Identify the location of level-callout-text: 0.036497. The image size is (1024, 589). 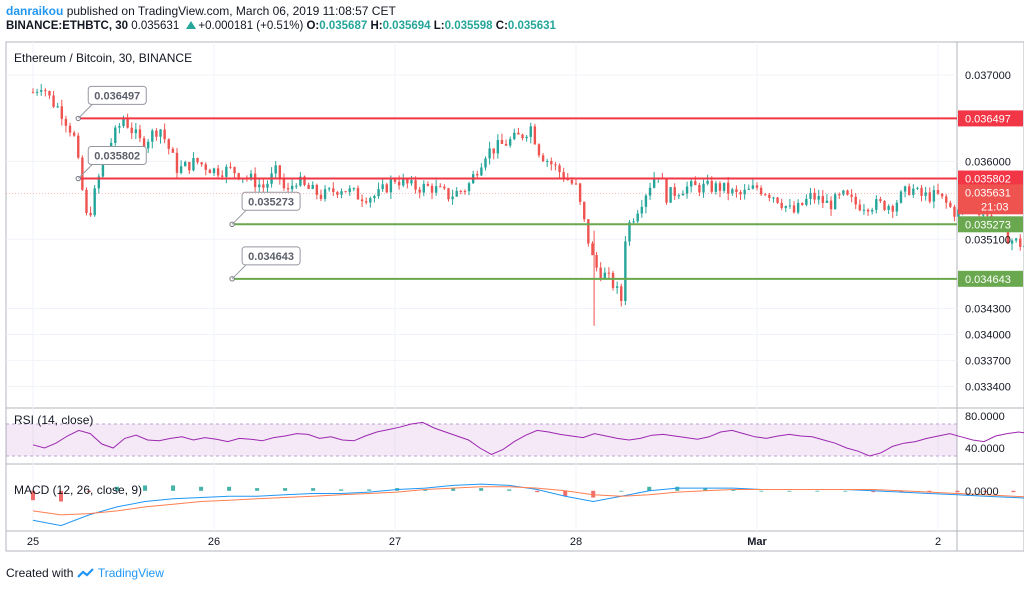
(117, 96).